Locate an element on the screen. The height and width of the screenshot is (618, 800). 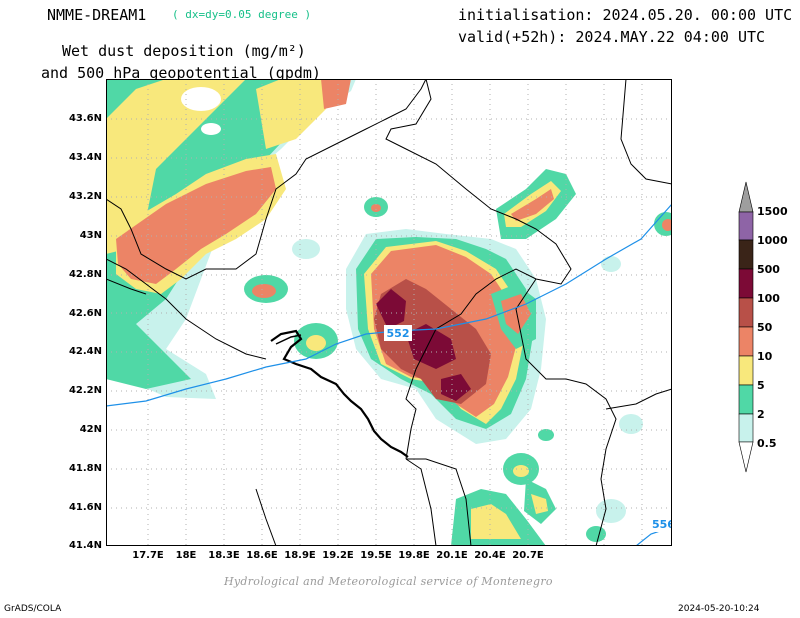
resolution-note: ( dx=dy=0.05 degree ) is located at coordinates (242, 14).